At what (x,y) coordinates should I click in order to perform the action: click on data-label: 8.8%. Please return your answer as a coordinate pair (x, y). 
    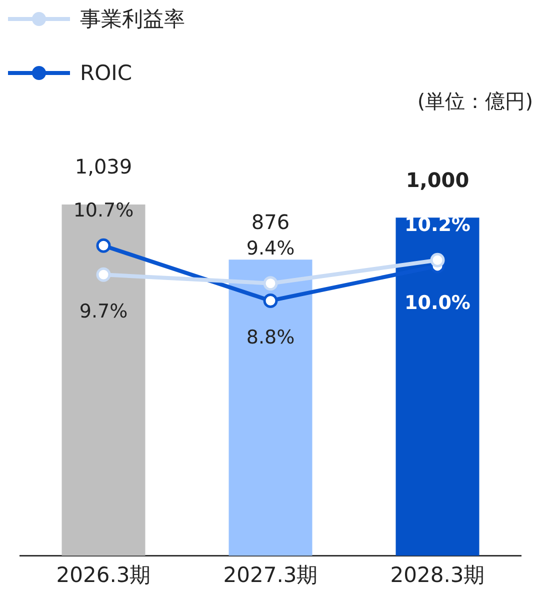
    Looking at the image, I should click on (270, 337).